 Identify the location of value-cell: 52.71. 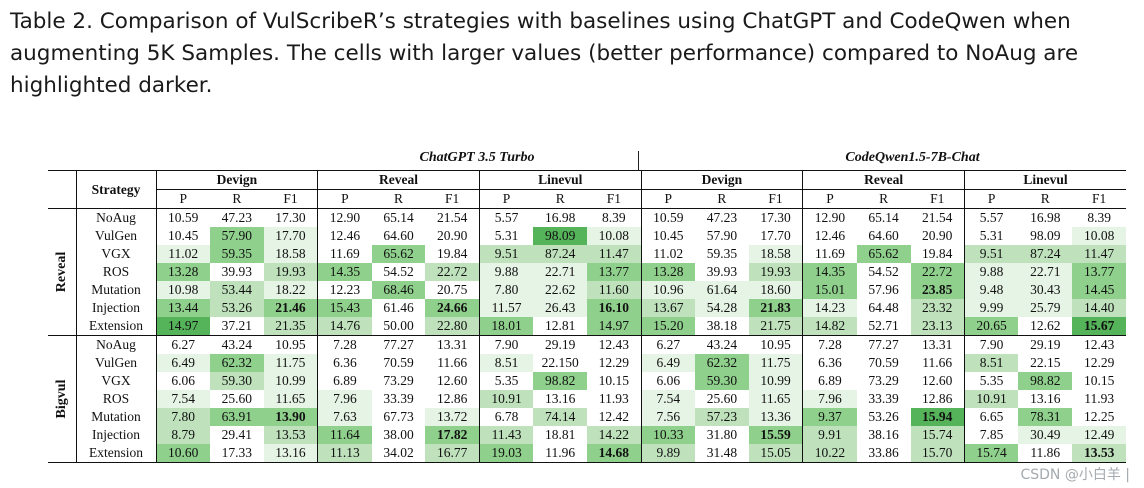
(883, 326).